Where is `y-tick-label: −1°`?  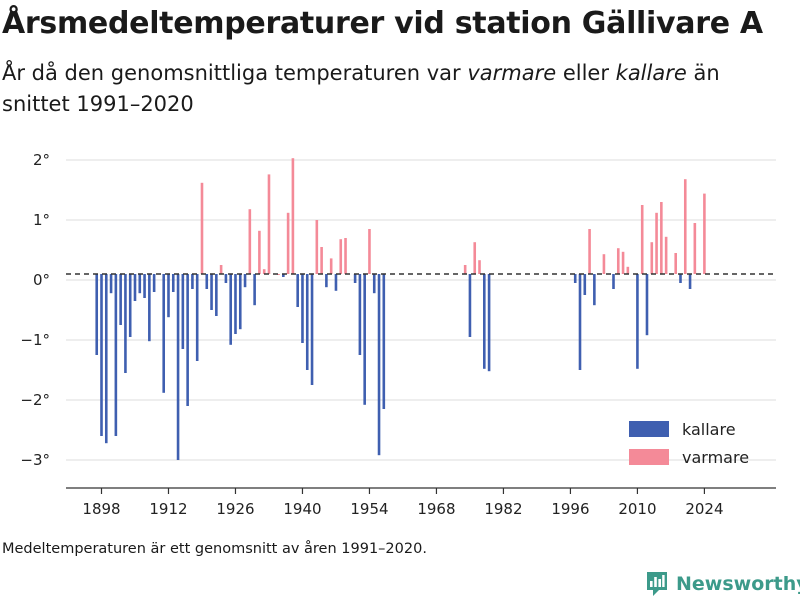 y-tick-label: −1° is located at coordinates (35, 340).